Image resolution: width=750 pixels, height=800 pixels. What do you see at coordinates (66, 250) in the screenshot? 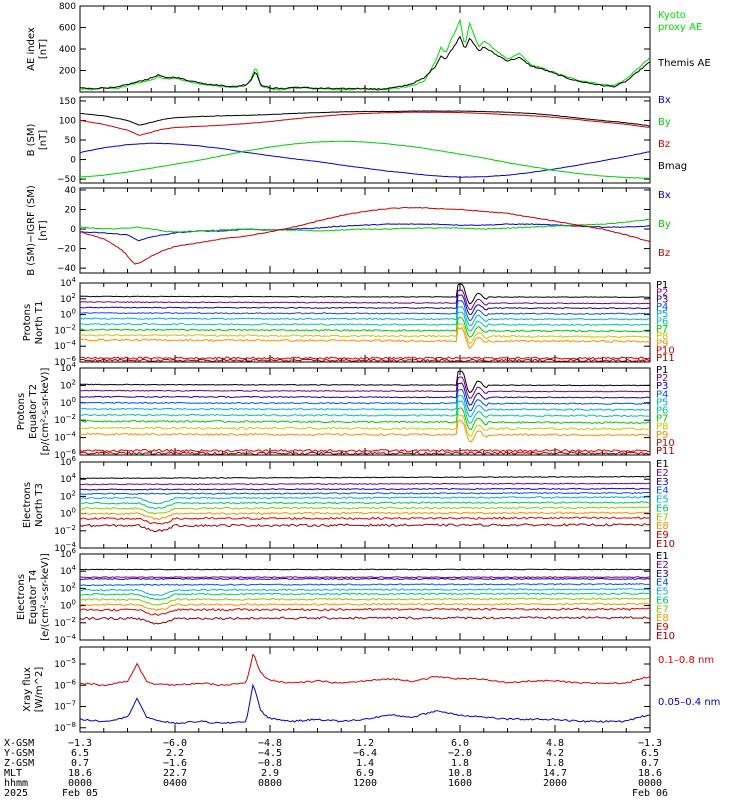
I see `ytick-label-bdelta: −20` at bounding box center [66, 250].